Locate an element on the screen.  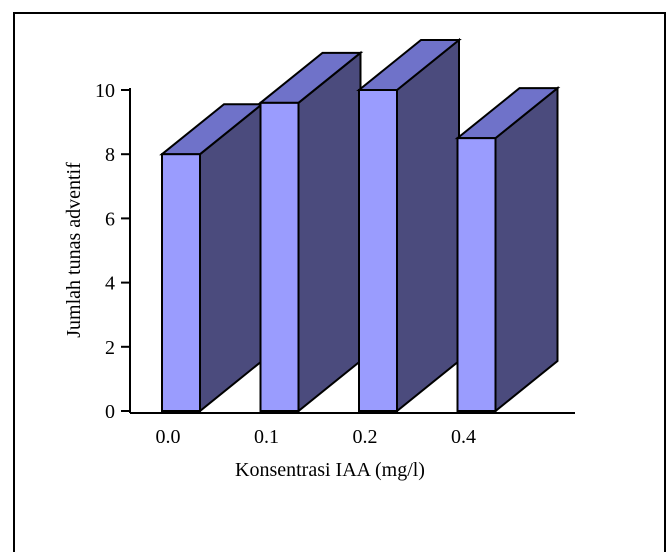
x-tick-label: 0.0 is located at coordinates (168, 437).